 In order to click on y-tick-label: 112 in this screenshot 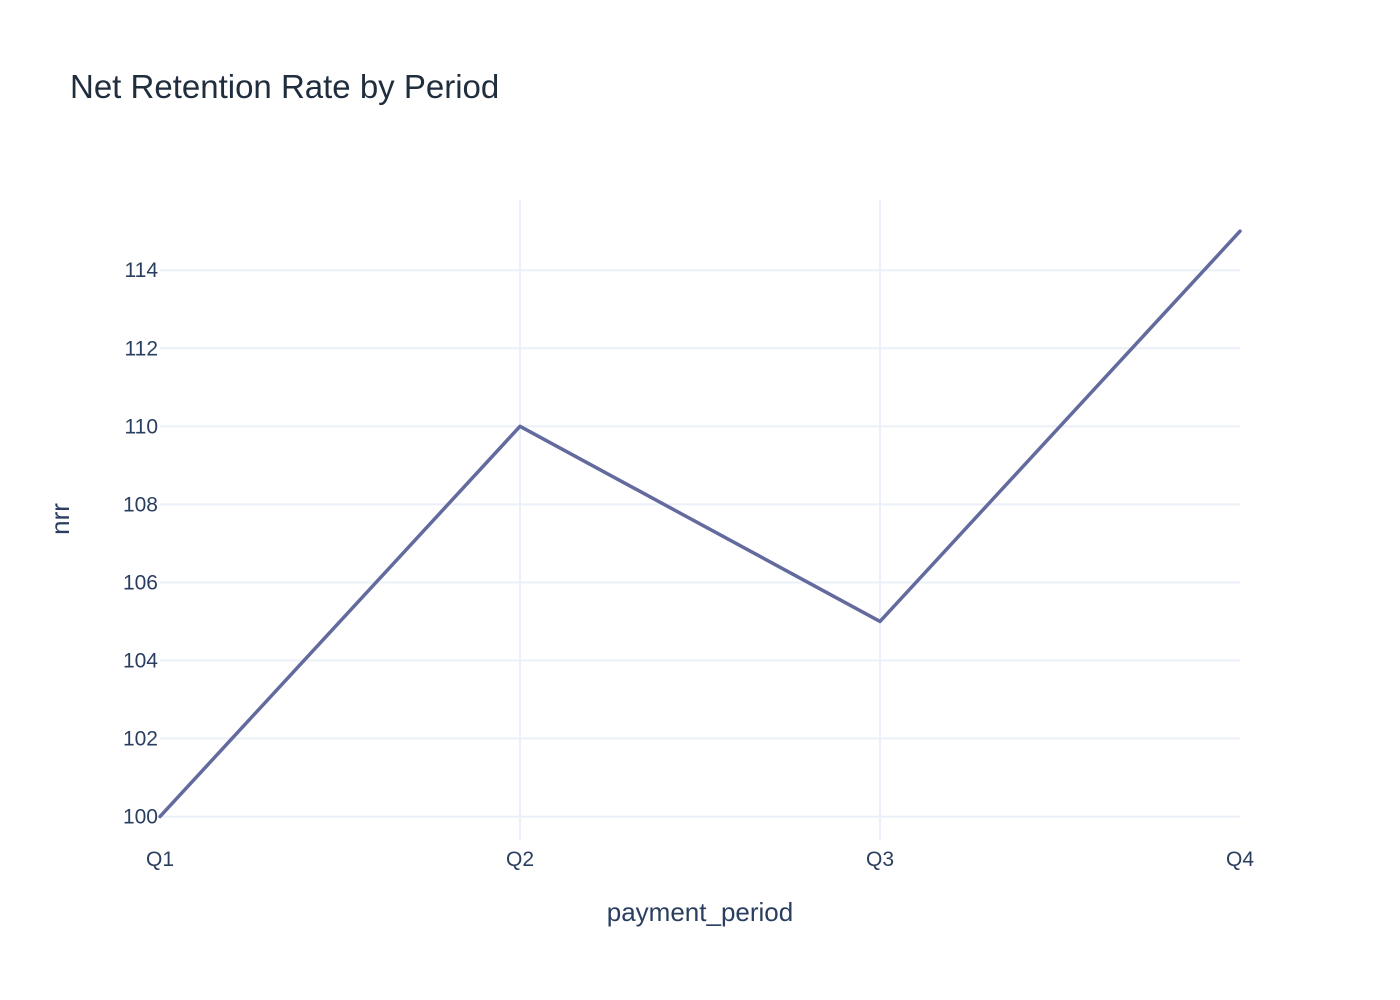, I will do `click(141, 348)`.